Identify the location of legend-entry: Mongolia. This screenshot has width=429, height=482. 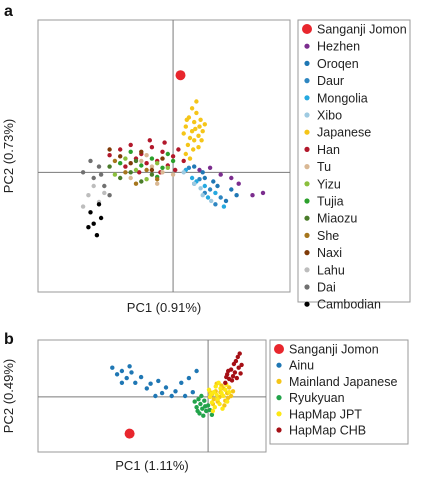
(342, 98).